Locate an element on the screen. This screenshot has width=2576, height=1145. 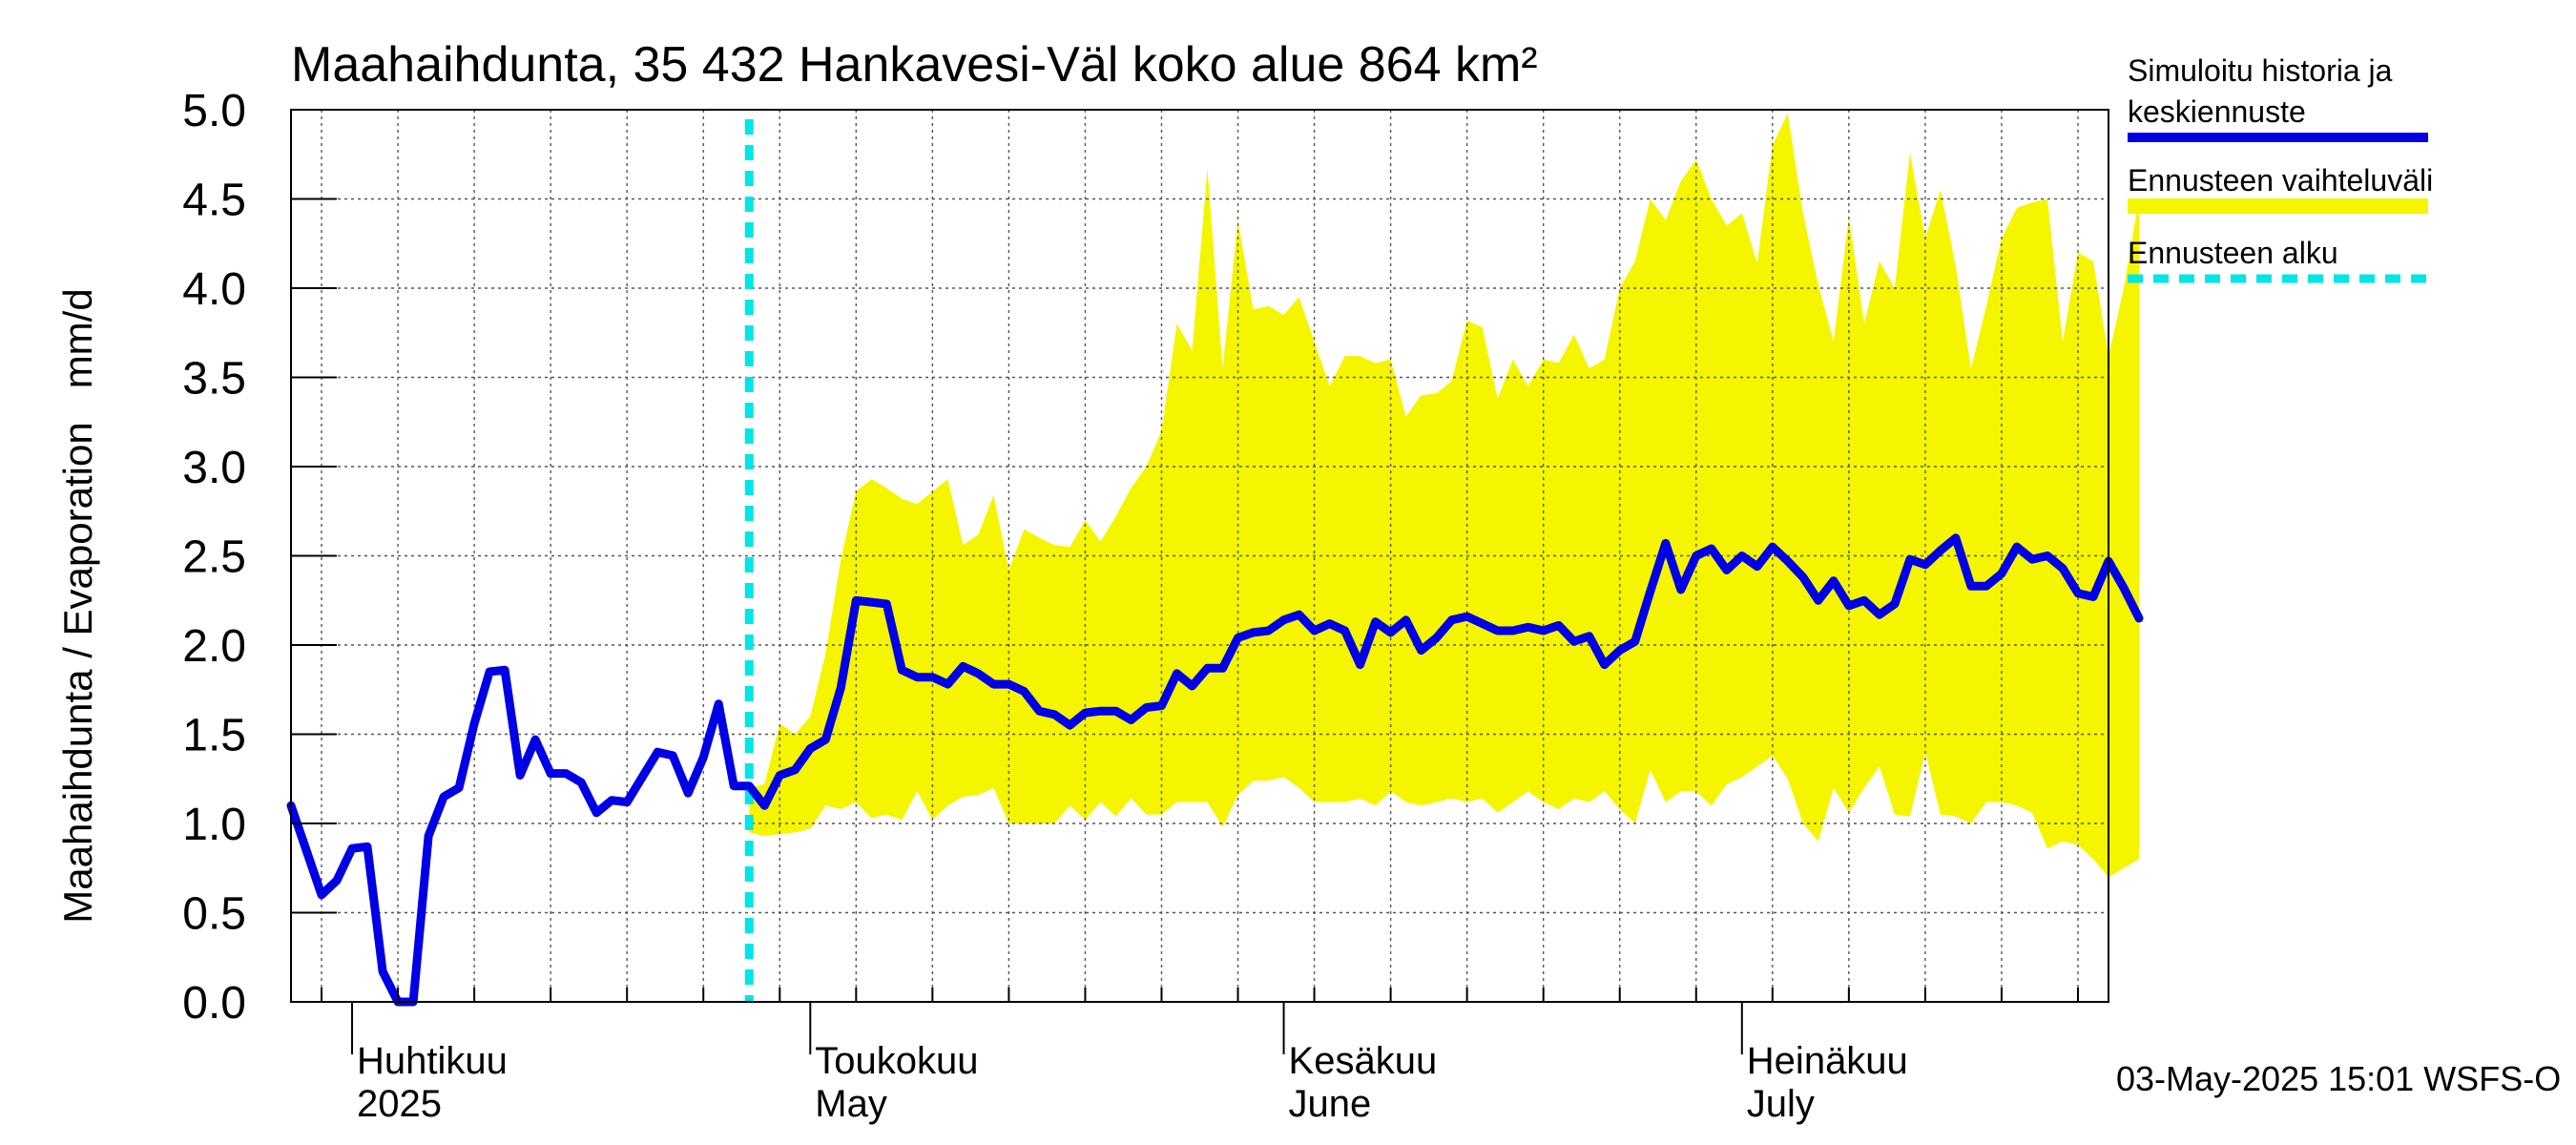
legend-label-forecast-start: Ennusteen alku is located at coordinates (2233, 253).